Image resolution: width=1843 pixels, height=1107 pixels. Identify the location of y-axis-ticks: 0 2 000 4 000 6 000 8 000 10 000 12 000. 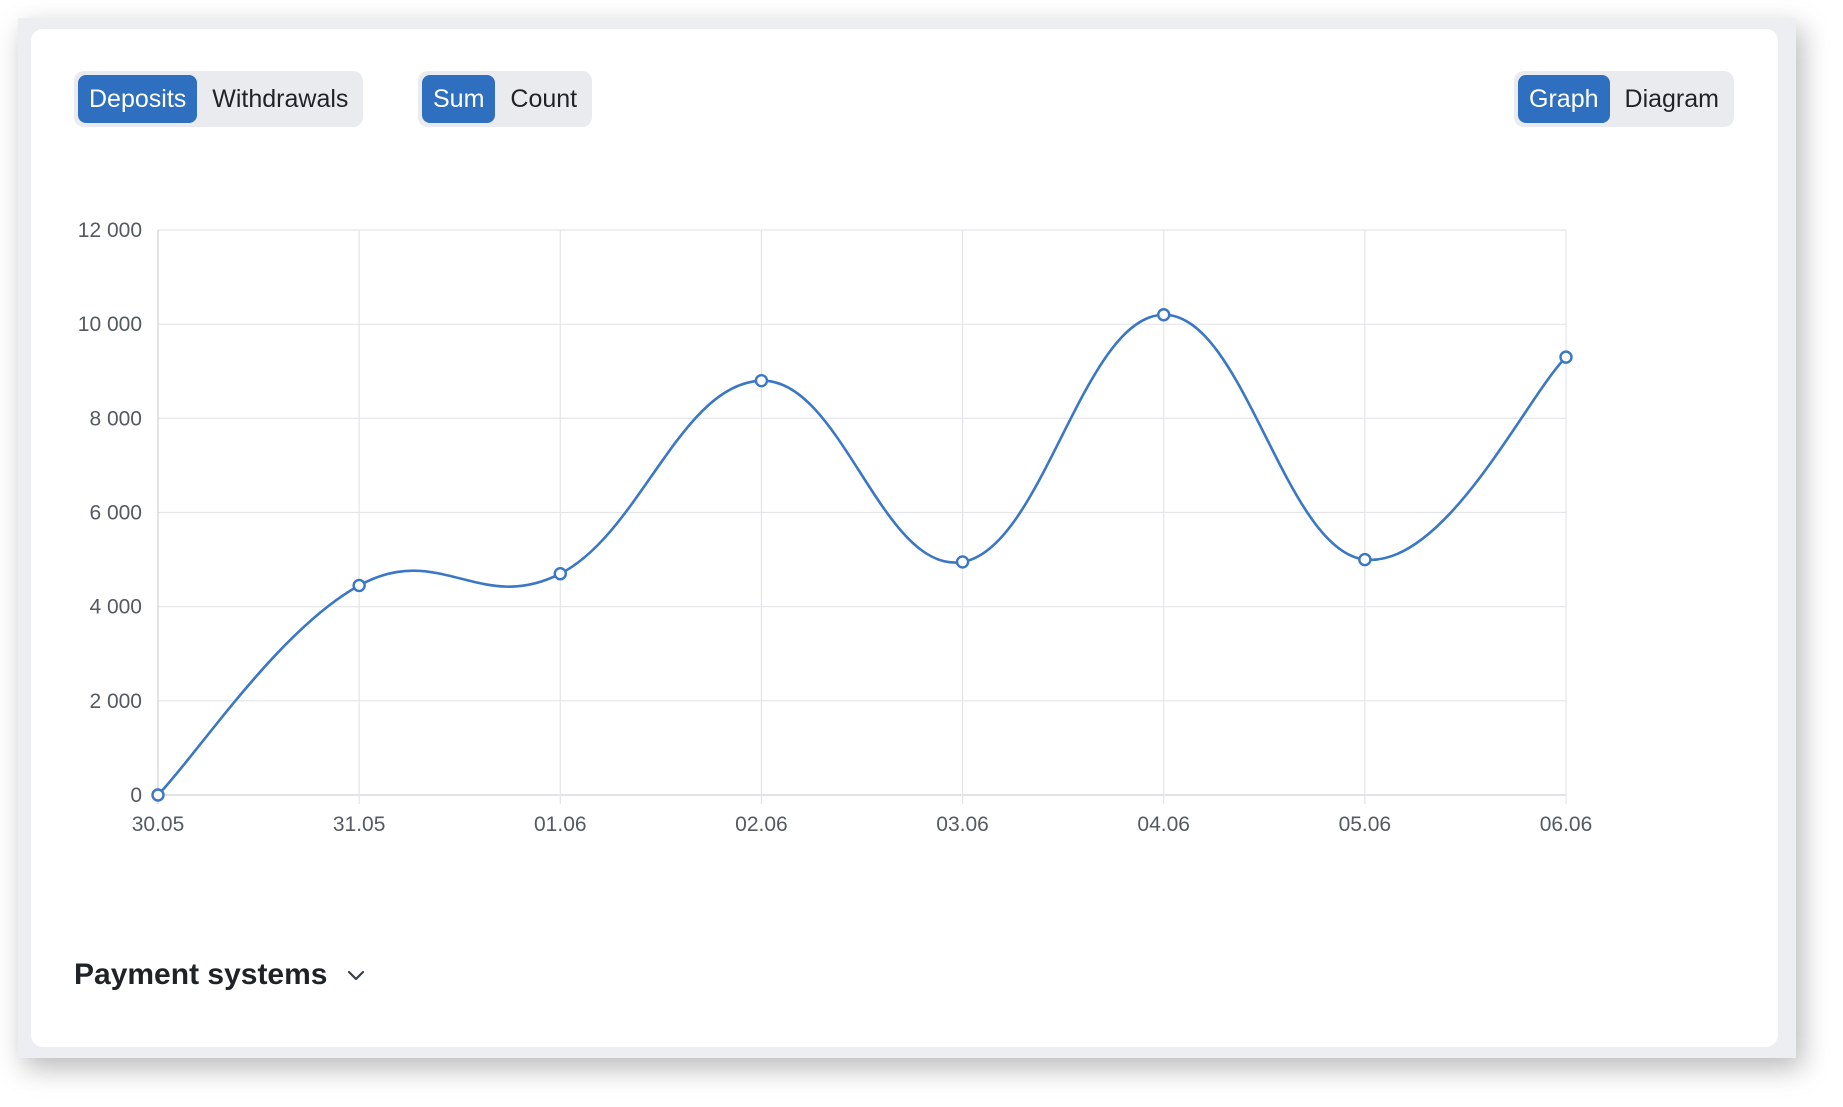
(110, 513).